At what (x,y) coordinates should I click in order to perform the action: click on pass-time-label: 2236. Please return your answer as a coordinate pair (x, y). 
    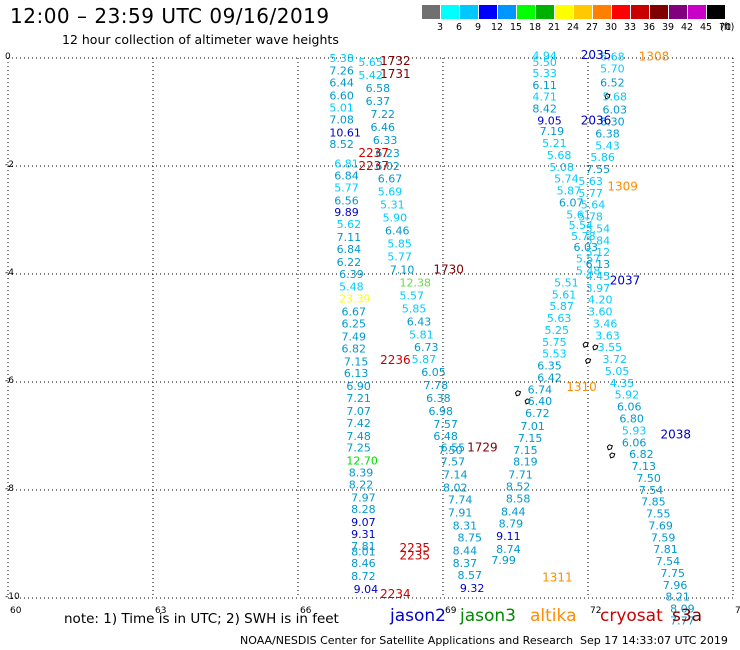
    Looking at the image, I should click on (395, 360).